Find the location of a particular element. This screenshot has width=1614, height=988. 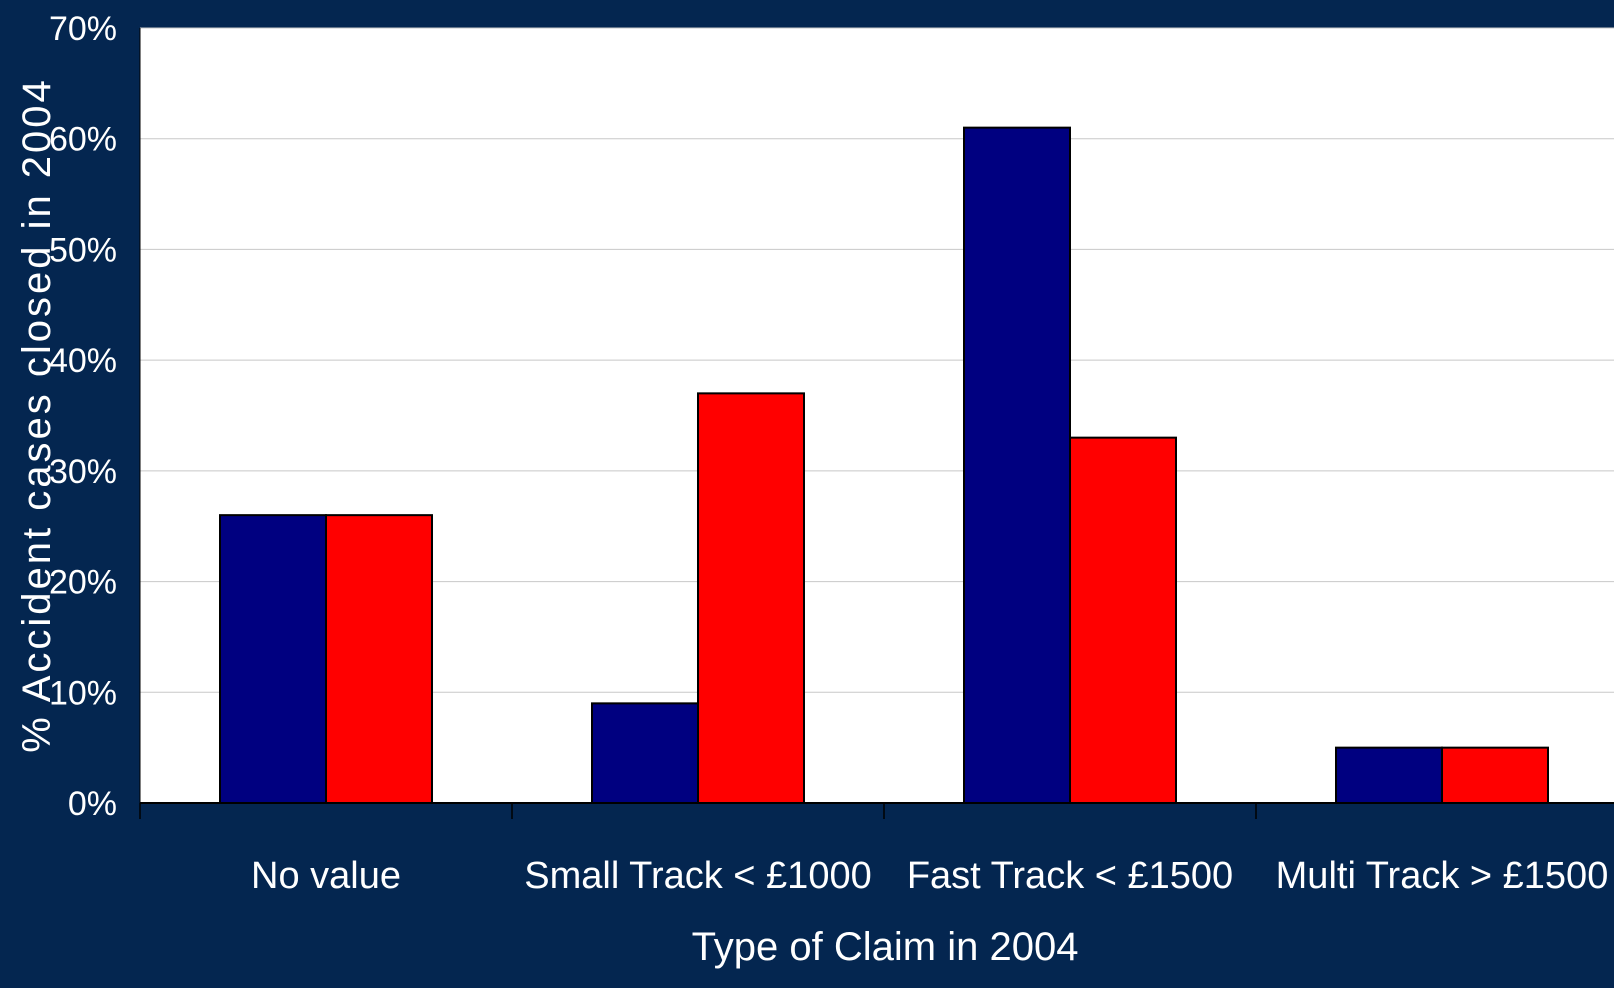

x-axis-title: Type of Claim in 2004 is located at coordinates (885, 947).